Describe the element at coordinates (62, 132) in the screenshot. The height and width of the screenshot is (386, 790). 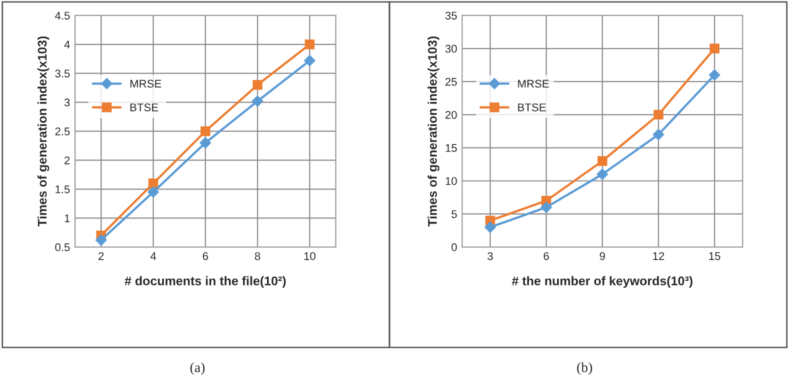
I see `y-tick-label: 2.5` at that location.